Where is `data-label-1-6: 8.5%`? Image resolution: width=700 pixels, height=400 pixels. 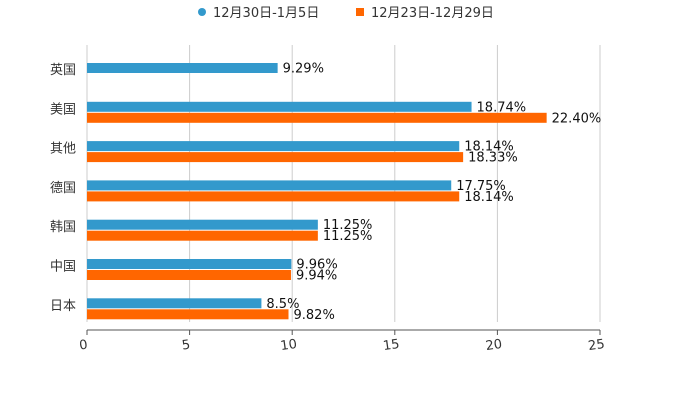 data-label-1-6: 8.5% is located at coordinates (282, 304).